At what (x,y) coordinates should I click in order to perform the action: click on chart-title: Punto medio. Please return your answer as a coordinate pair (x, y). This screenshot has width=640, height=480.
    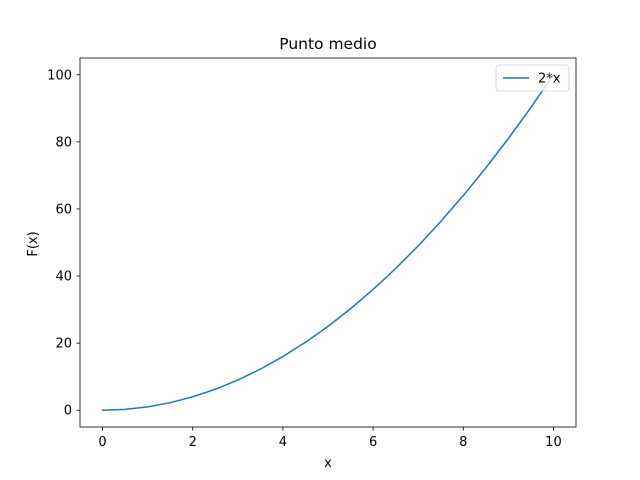
    Looking at the image, I should click on (327, 44).